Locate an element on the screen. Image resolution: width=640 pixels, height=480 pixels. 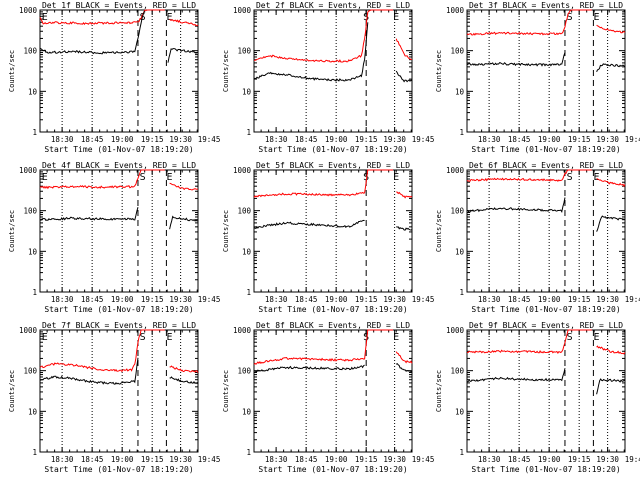
panel-title: Det 6f BLACK = Events, RED = LLD is located at coordinates (546, 165).